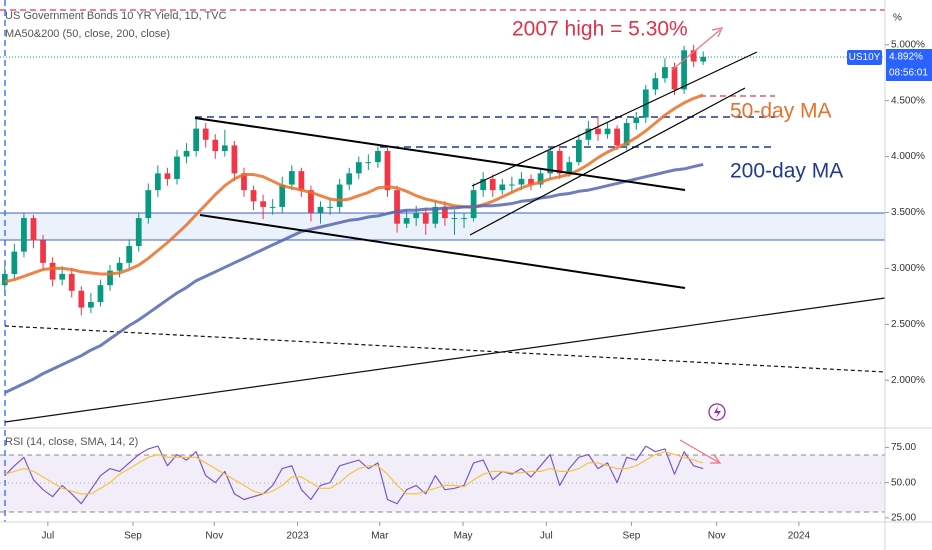 The image size is (932, 550). I want to click on x-tick-label: Mar, so click(380, 536).